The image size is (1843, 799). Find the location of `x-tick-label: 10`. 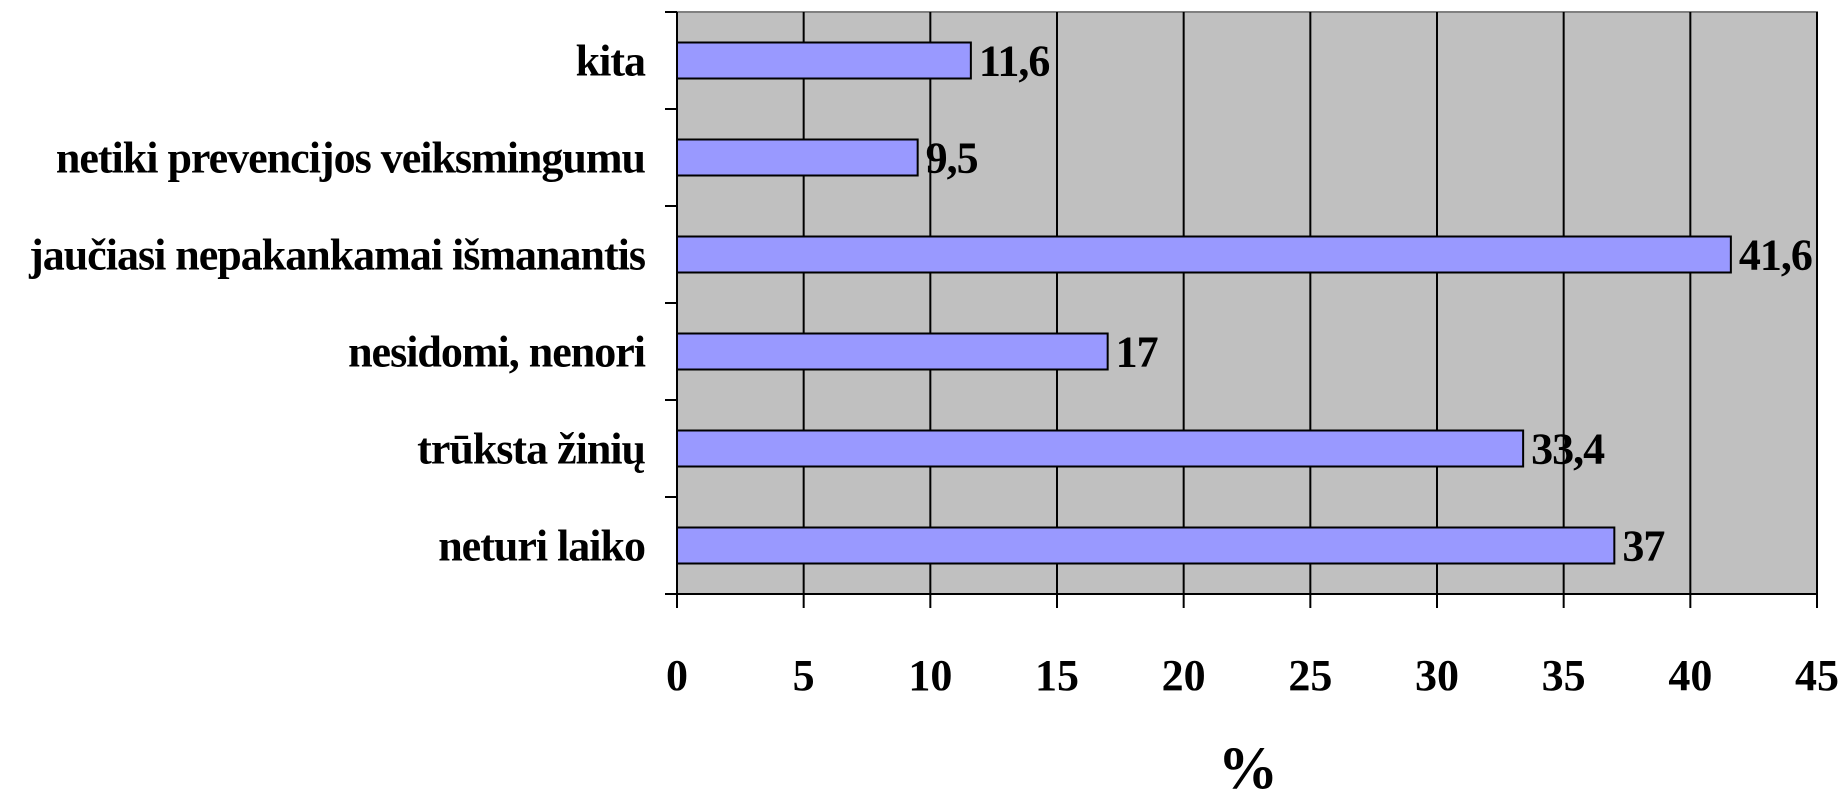

x-tick-label: 10 is located at coordinates (930, 675).